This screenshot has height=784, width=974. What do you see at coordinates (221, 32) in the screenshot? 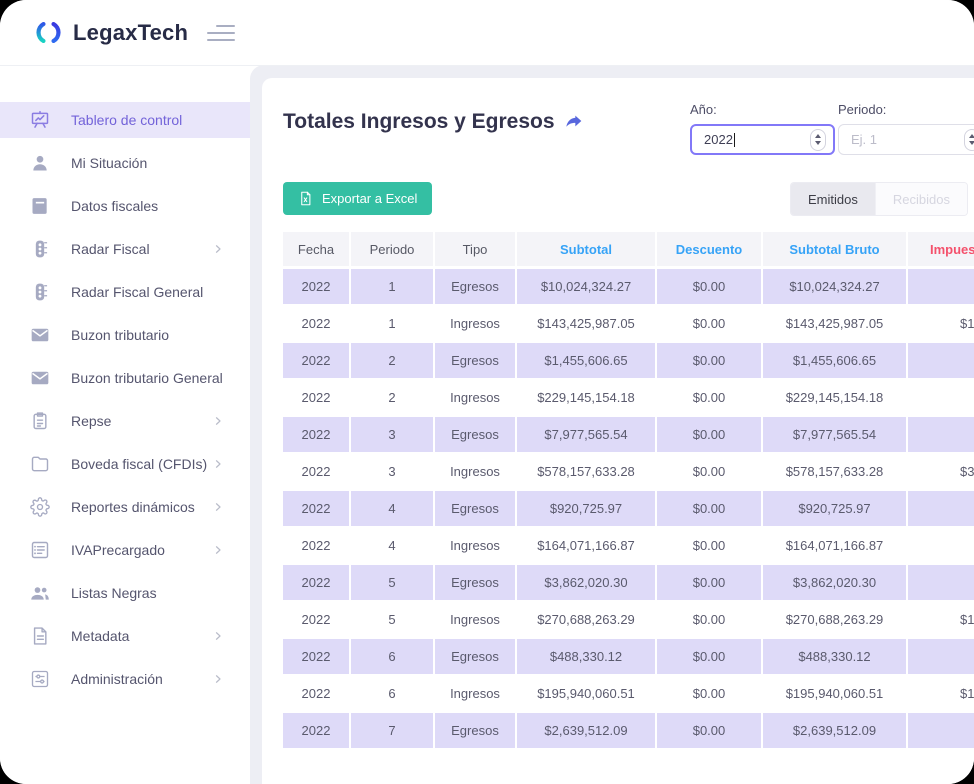
I see `menu-toggle-icon` at bounding box center [221, 32].